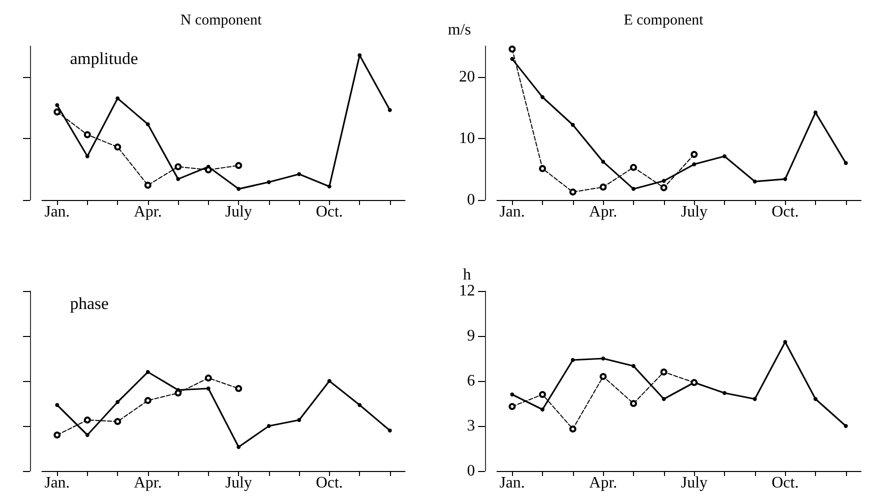  What do you see at coordinates (467, 77) in the screenshot?
I see `y-tick-label: 20` at bounding box center [467, 77].